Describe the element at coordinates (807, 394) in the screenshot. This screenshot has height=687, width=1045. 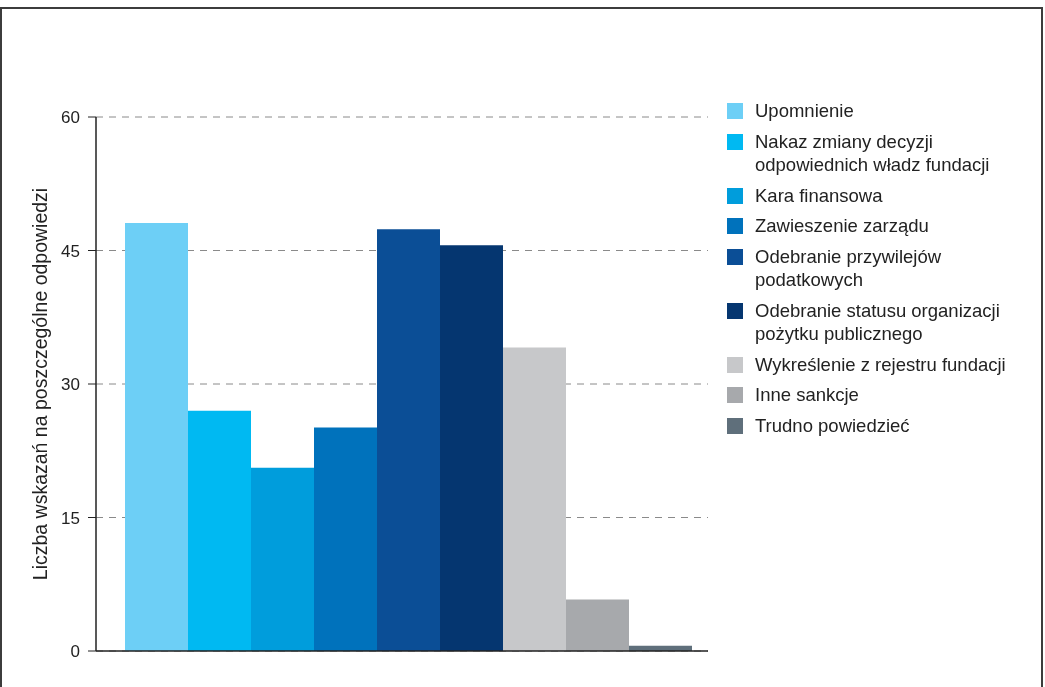
I see `legend-label: Inne sankcje` at that location.